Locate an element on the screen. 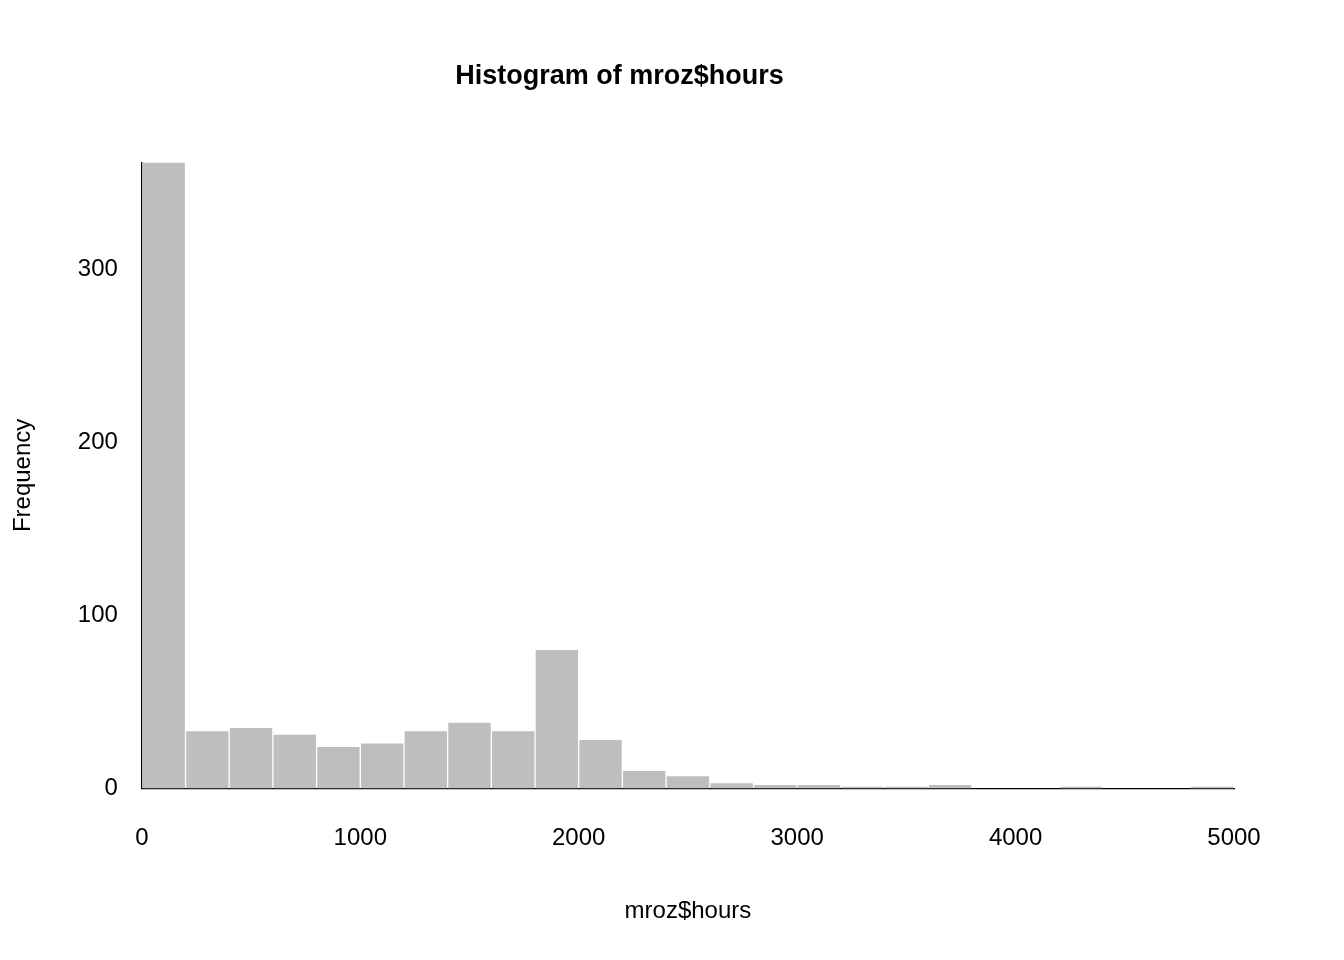 The height and width of the screenshot is (960, 1344). y-tick-label: 100 is located at coordinates (97, 614).